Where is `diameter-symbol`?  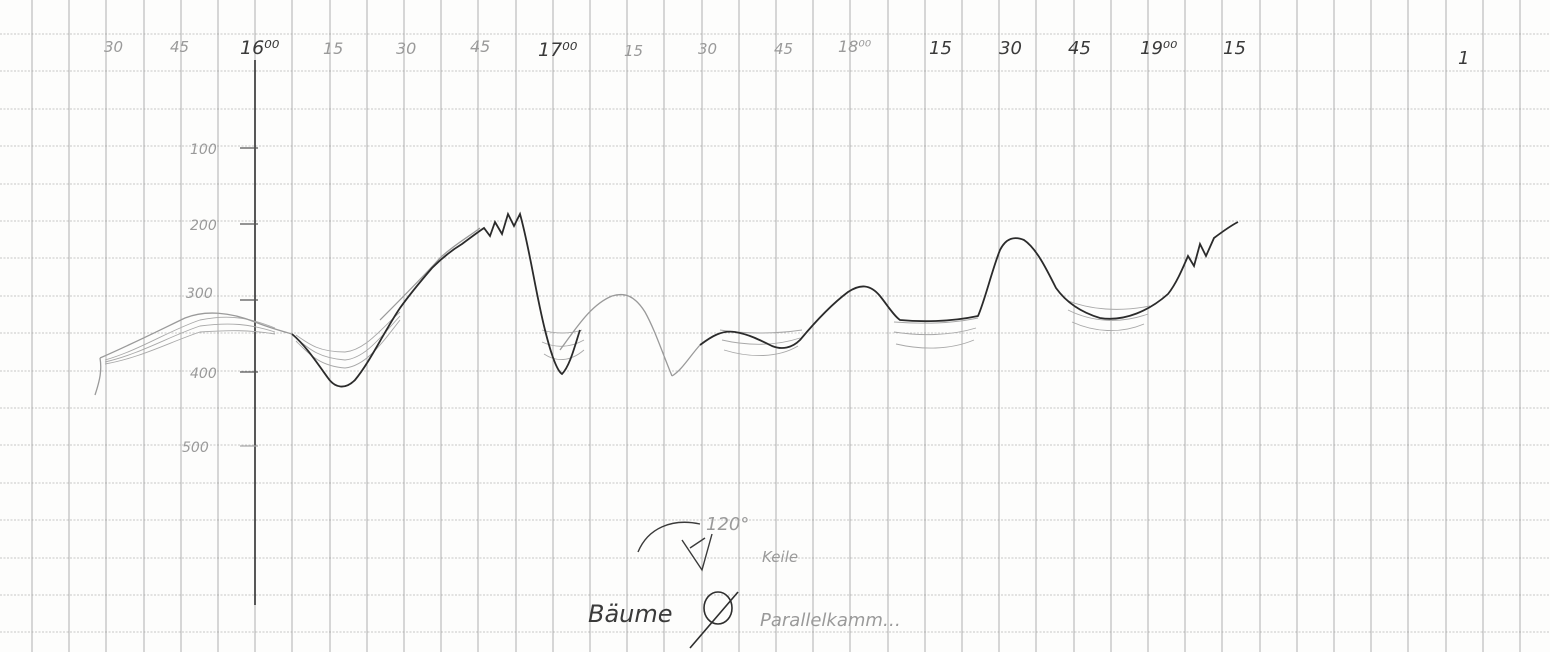 diameter-symbol is located at coordinates (714, 620).